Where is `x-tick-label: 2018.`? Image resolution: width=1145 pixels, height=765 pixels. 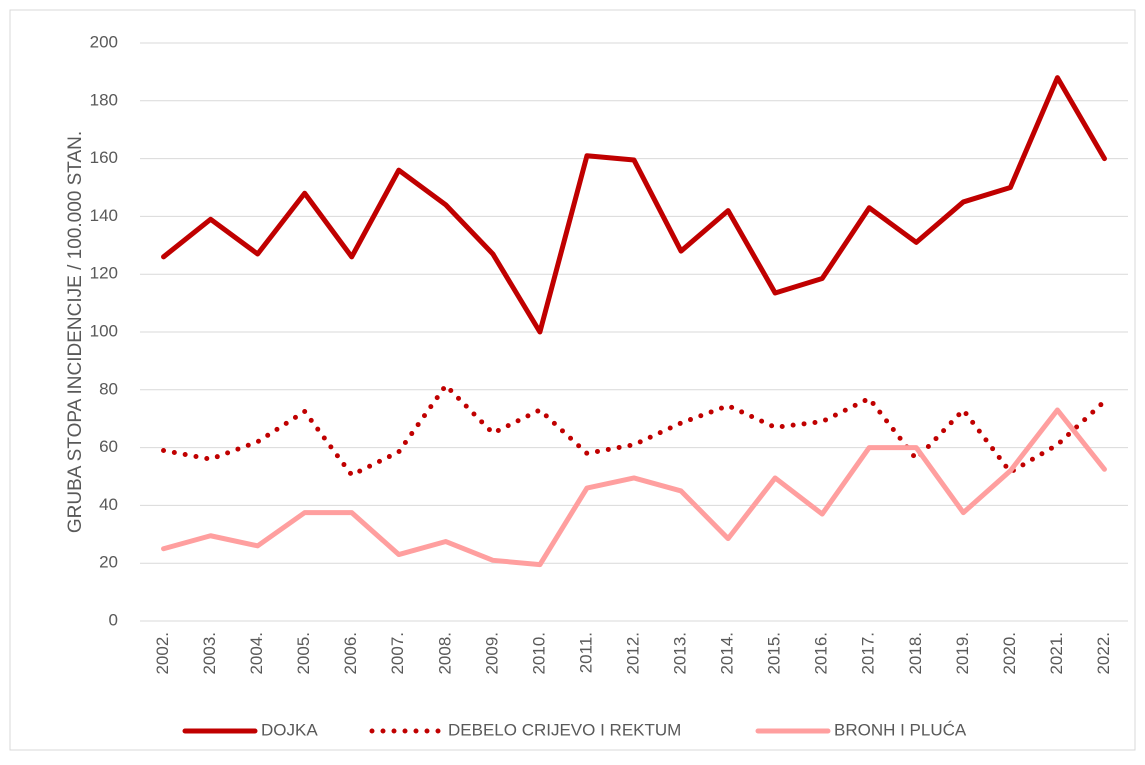 x-tick-label: 2018. is located at coordinates (915, 653).